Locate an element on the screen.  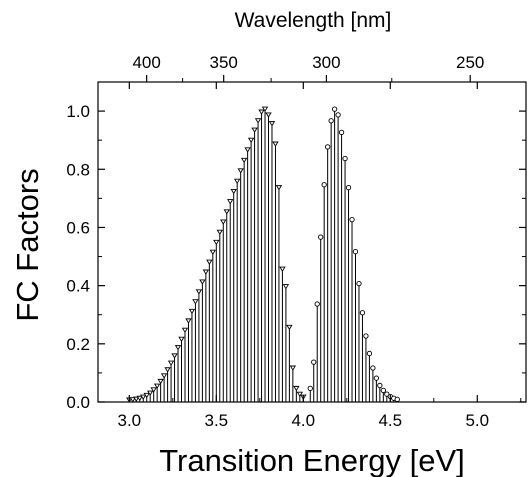
top-tick-label: 400 is located at coordinates (146, 62).